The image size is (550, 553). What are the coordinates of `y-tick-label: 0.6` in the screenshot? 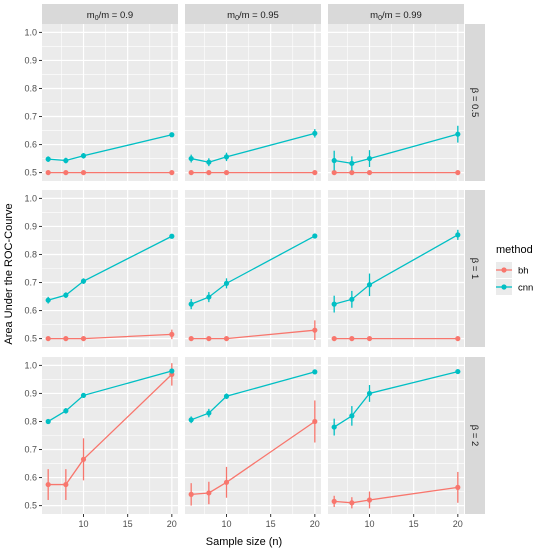 It's located at (30, 145).